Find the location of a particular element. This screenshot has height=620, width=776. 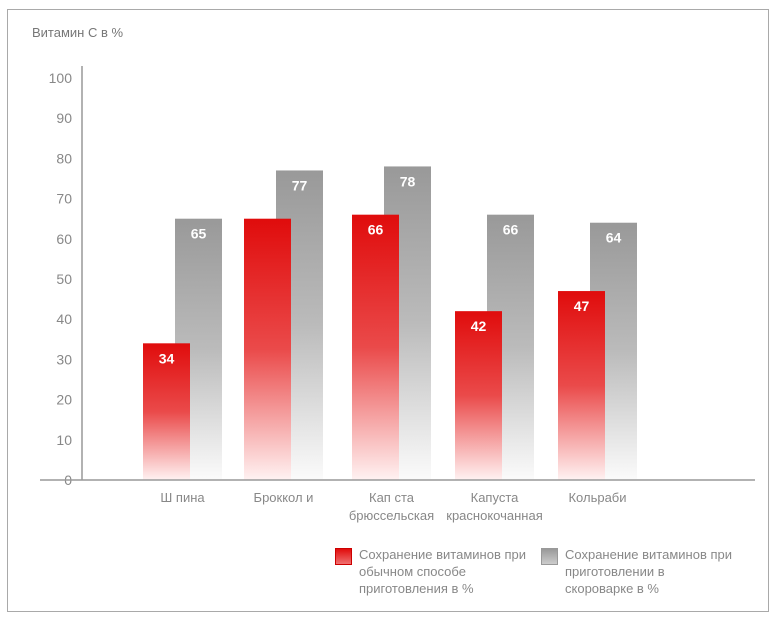

y-tick-label: 40 is located at coordinates (64, 319).